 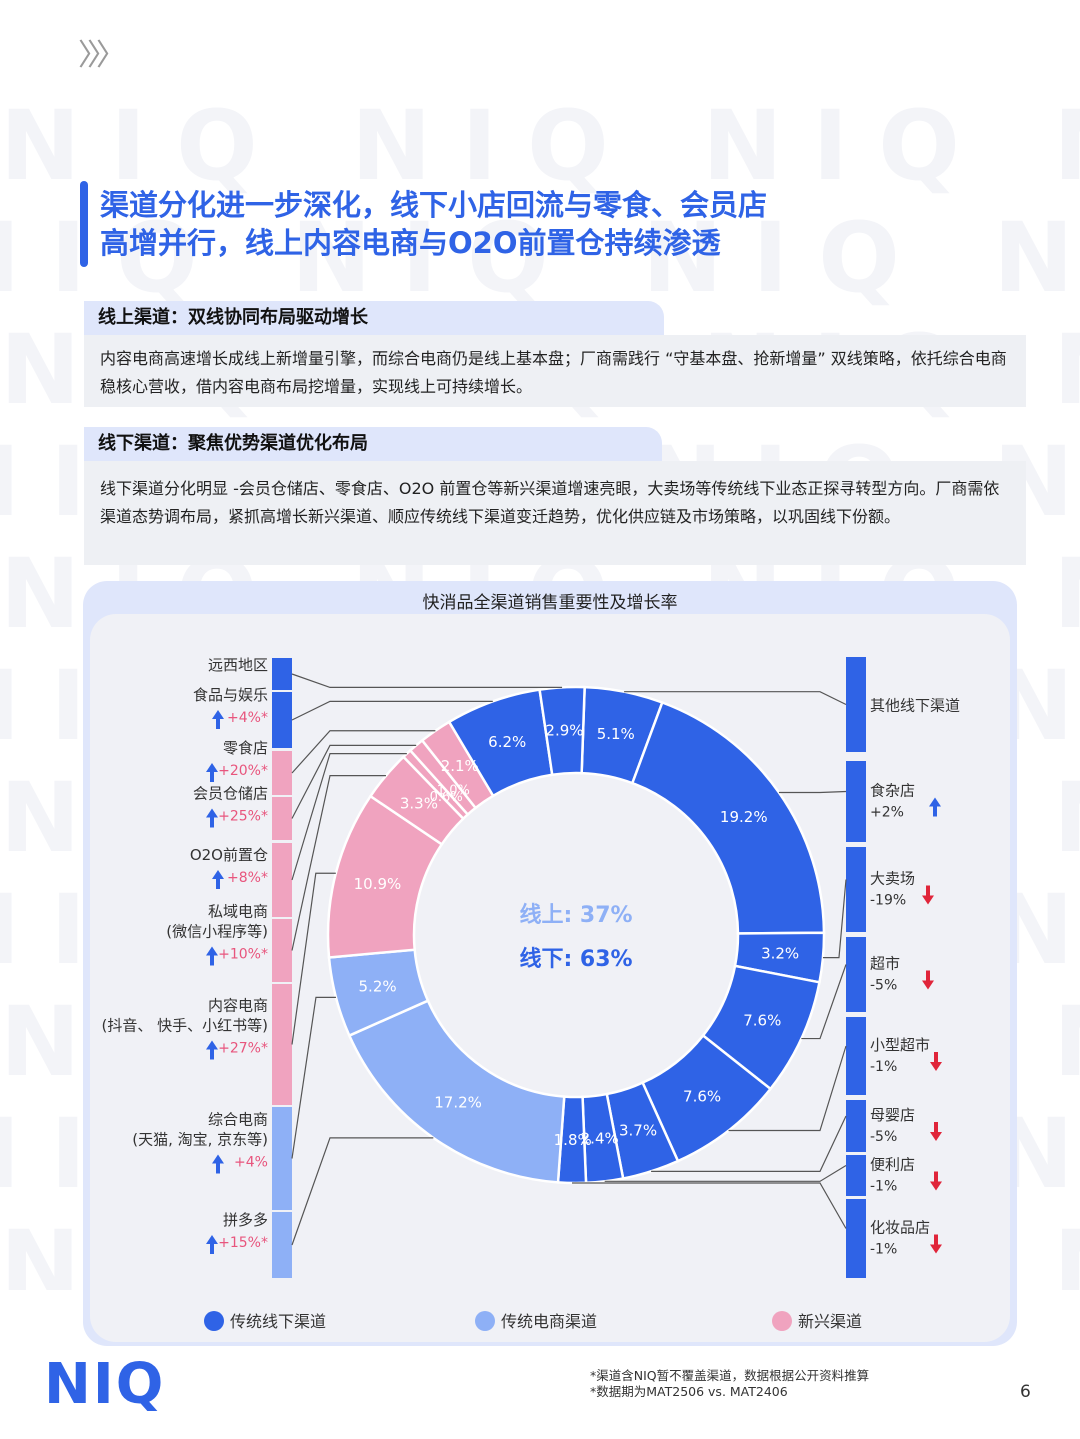 What do you see at coordinates (458, 1103) in the screenshot?
I see `slice-value-label: 17.2%` at bounding box center [458, 1103].